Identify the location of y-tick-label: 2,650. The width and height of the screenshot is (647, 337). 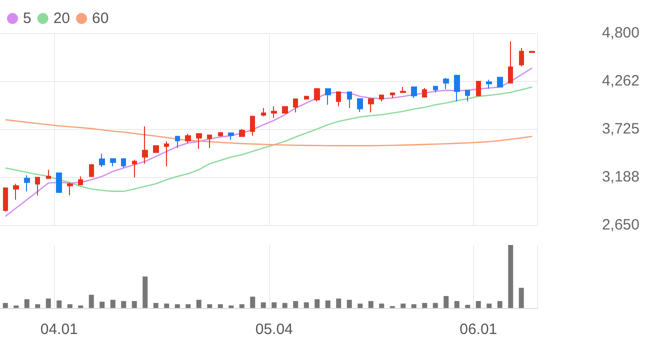
(621, 225).